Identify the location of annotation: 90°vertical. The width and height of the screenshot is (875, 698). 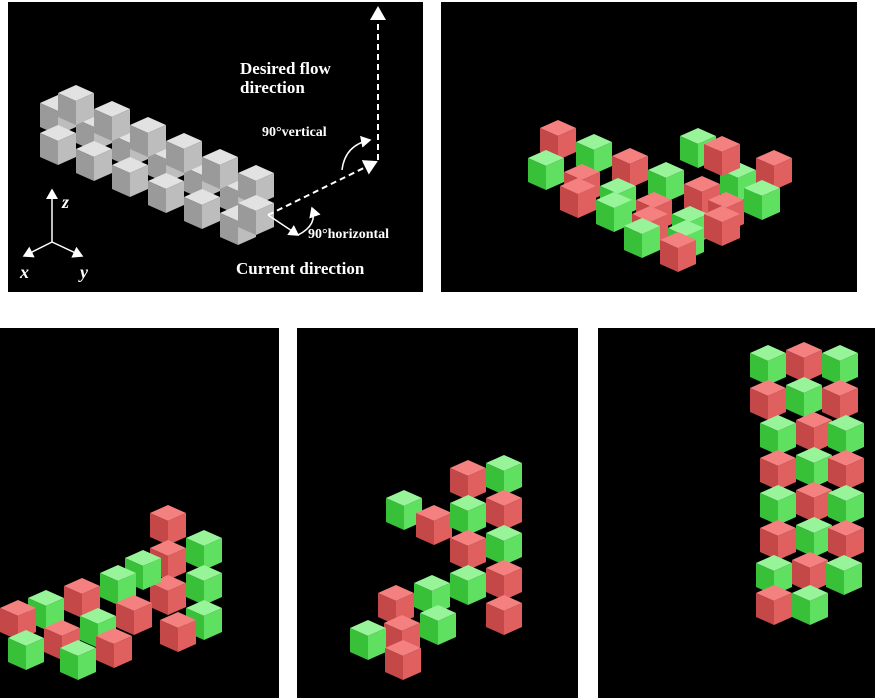
(294, 132).